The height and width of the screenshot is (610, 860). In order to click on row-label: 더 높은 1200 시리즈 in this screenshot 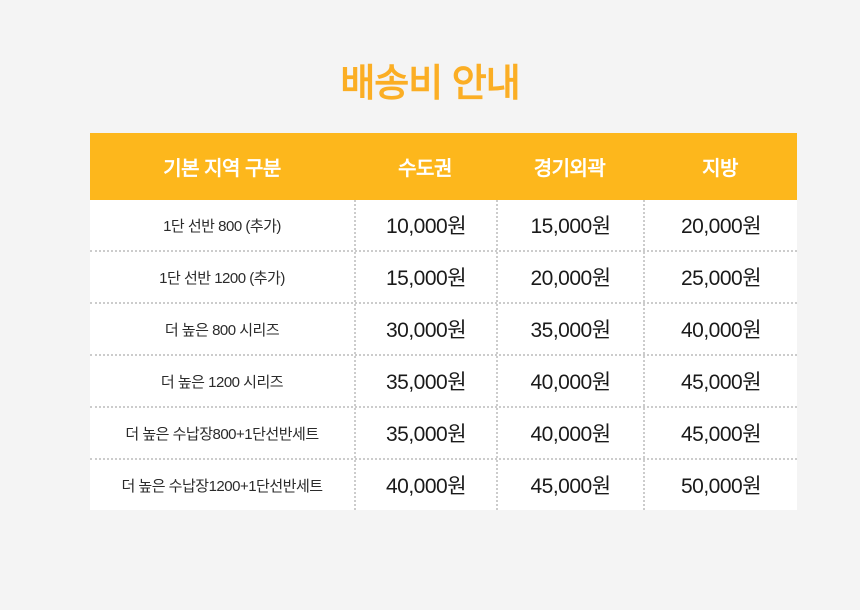, I will do `click(222, 382)`.